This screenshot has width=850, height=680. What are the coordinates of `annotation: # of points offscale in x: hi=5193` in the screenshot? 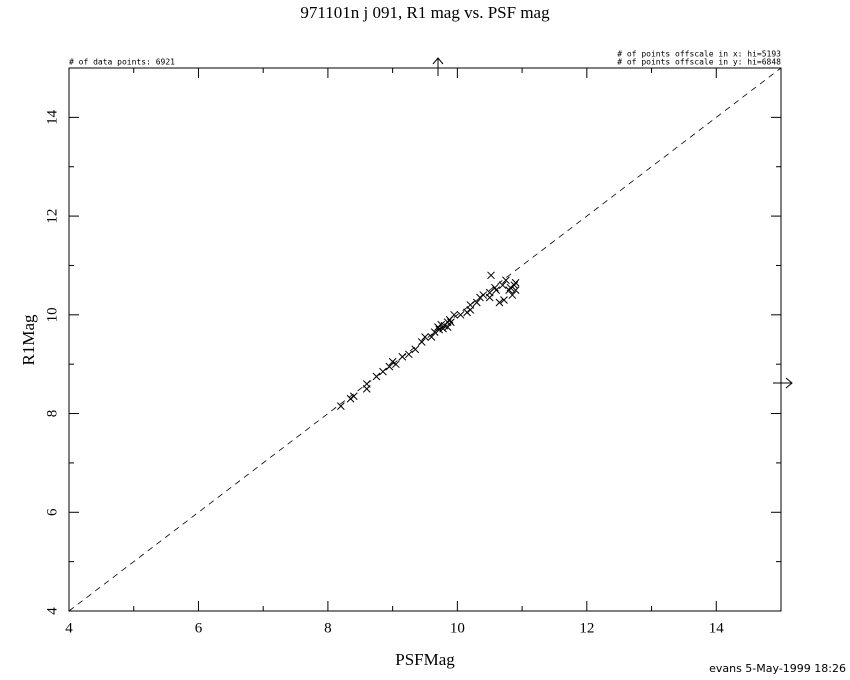 It's located at (699, 54).